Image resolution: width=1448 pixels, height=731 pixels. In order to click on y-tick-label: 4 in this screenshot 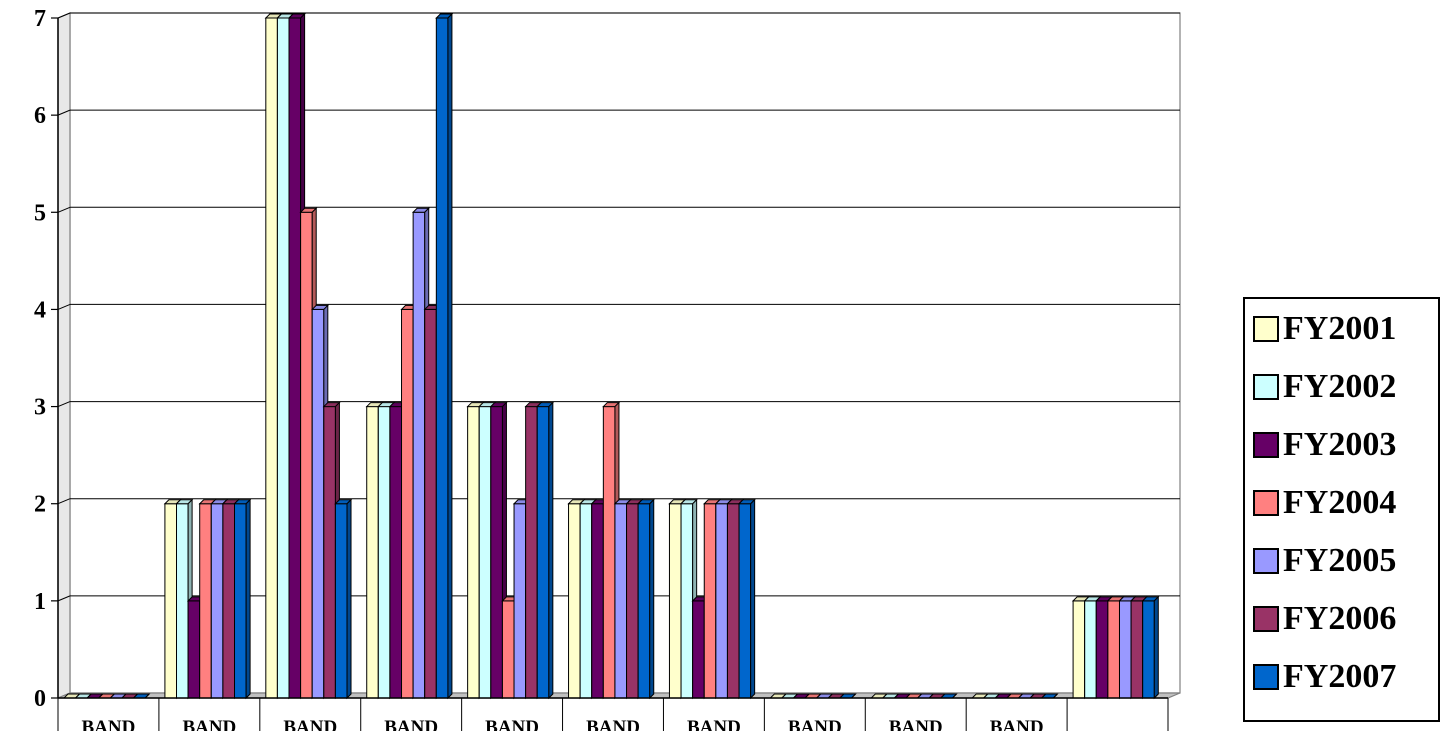, I will do `click(40, 310)`.